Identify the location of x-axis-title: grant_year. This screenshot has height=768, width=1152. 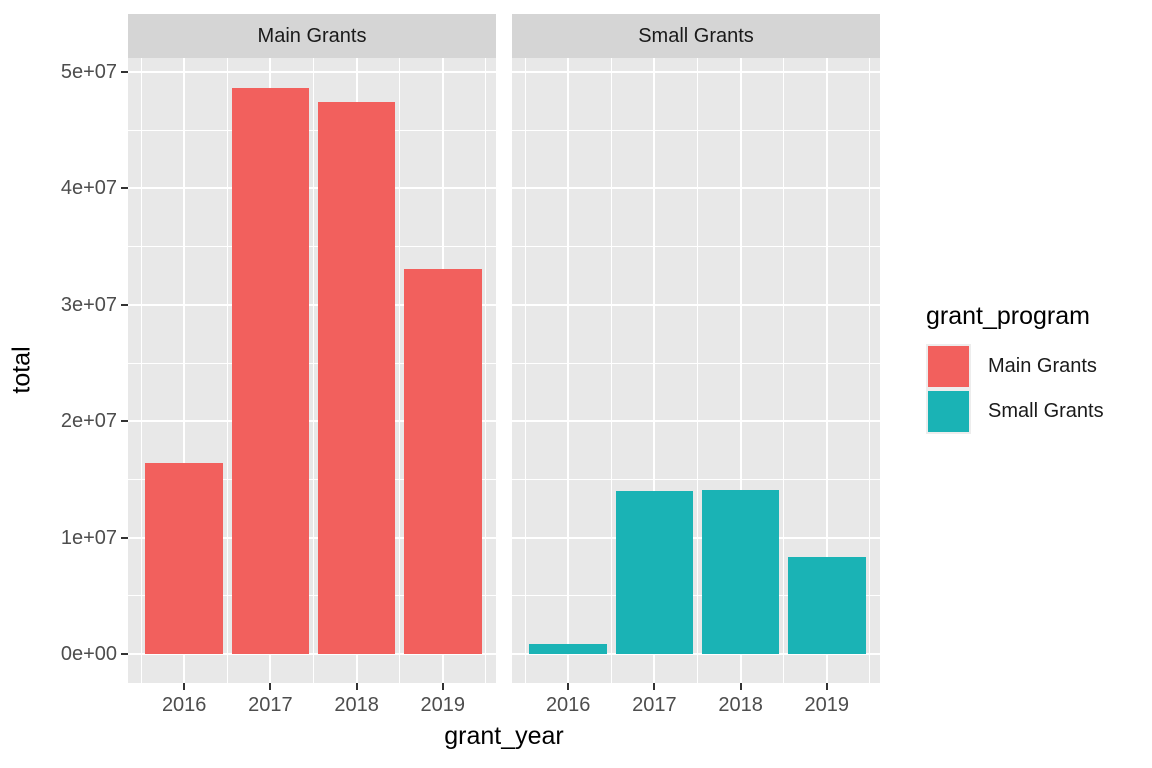
(504, 736).